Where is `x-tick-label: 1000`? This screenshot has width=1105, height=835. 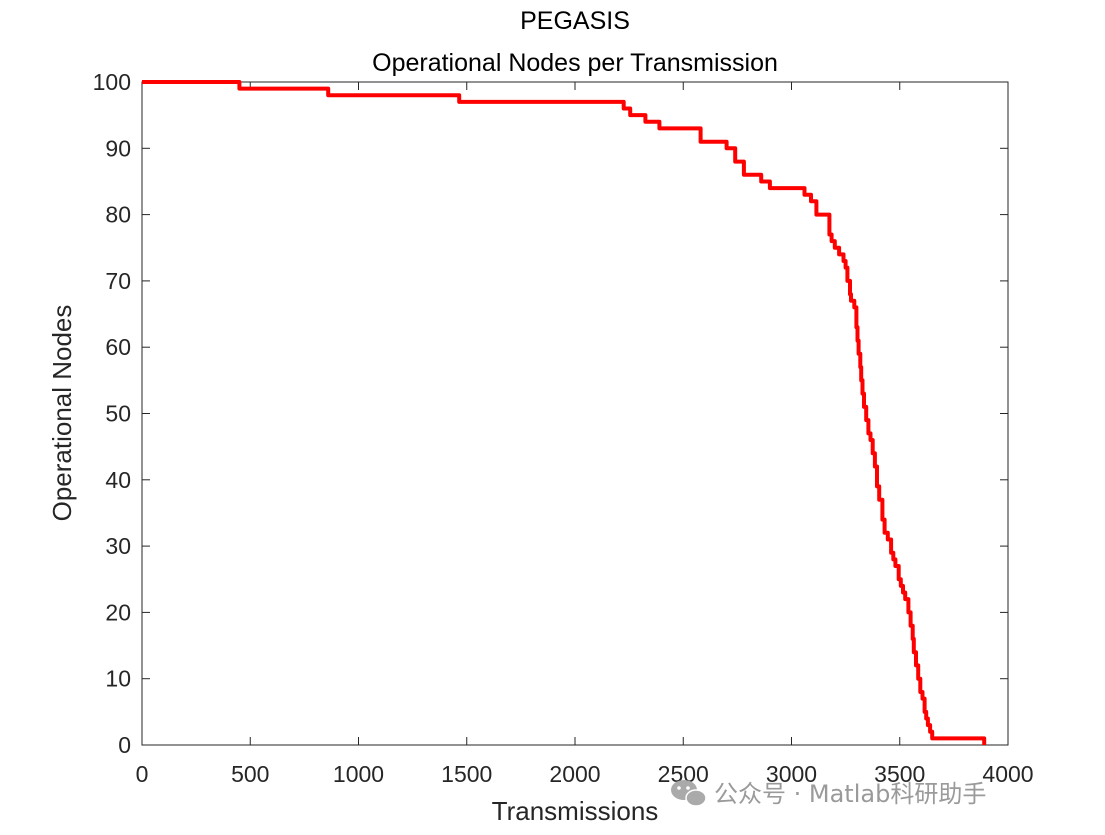
x-tick-label: 1000 is located at coordinates (358, 774).